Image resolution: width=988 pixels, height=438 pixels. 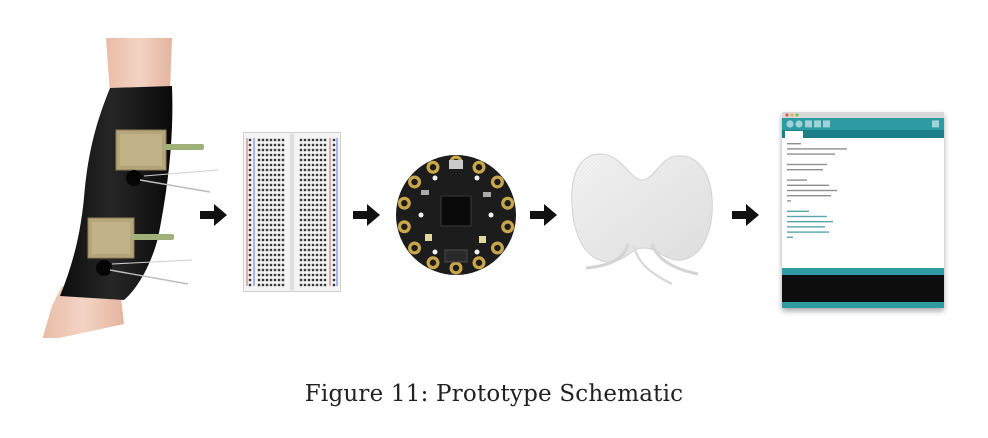 I want to click on figure-caption: Figure 11: Prototype Schematic, so click(x=494, y=394).